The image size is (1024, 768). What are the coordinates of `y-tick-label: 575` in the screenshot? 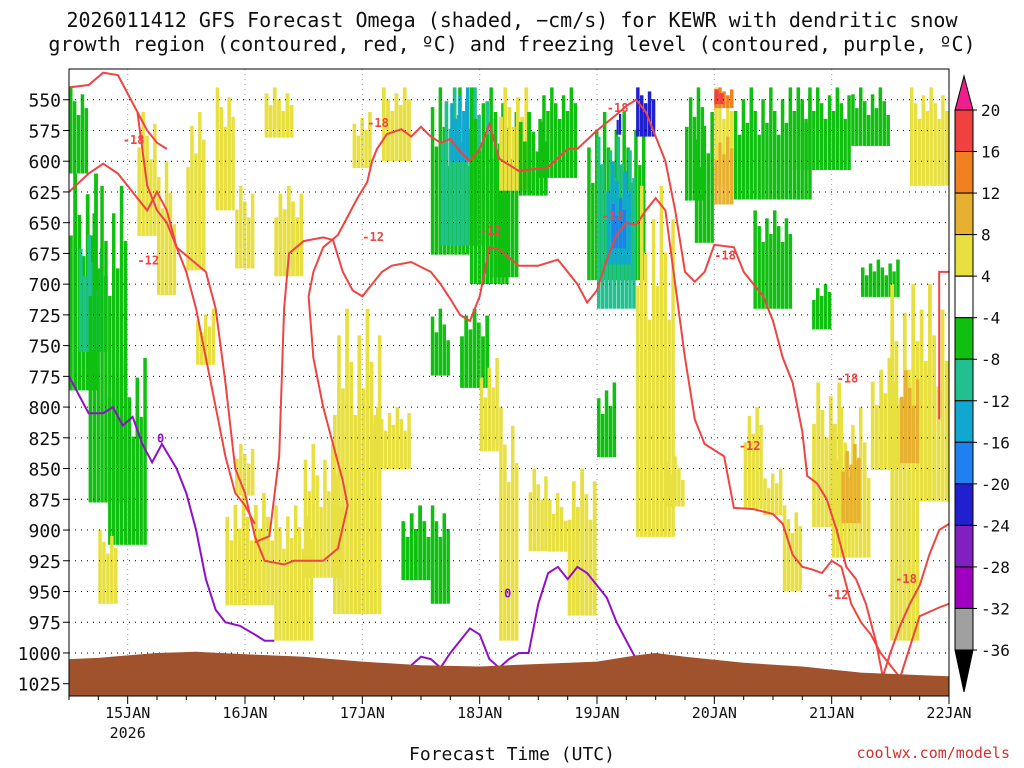 It's located at (44, 132).